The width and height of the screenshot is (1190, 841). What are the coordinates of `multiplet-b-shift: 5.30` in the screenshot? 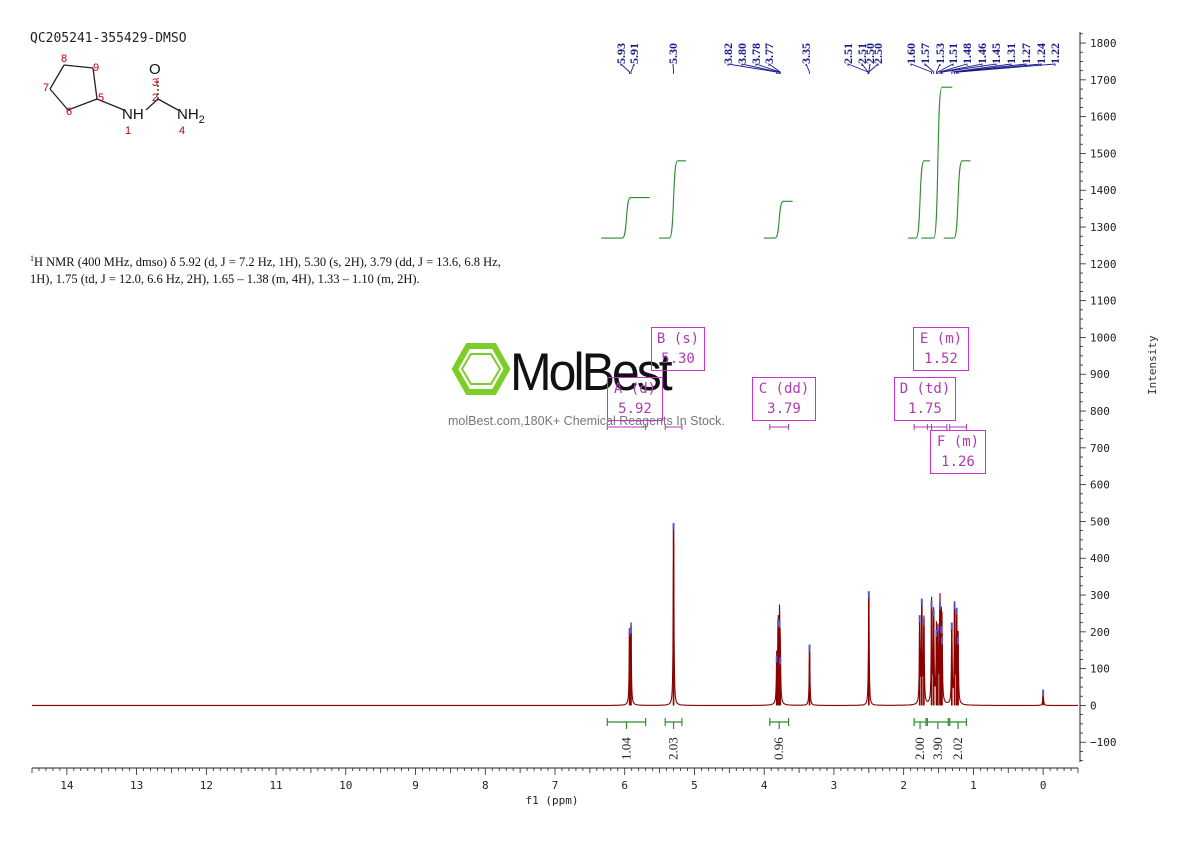 It's located at (678, 359).